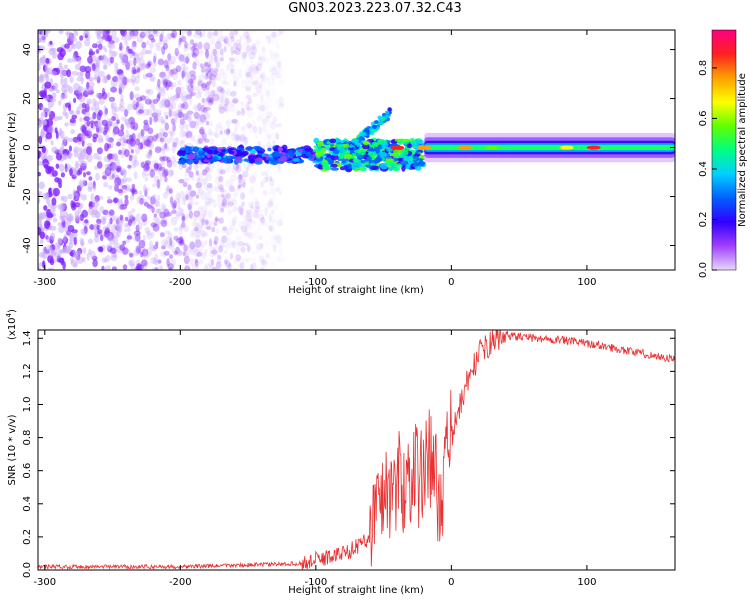 The height and width of the screenshot is (600, 750). Describe the element at coordinates (375, 8) in the screenshot. I see `figure-title: GN03.2023.223.07.32.C43` at that location.